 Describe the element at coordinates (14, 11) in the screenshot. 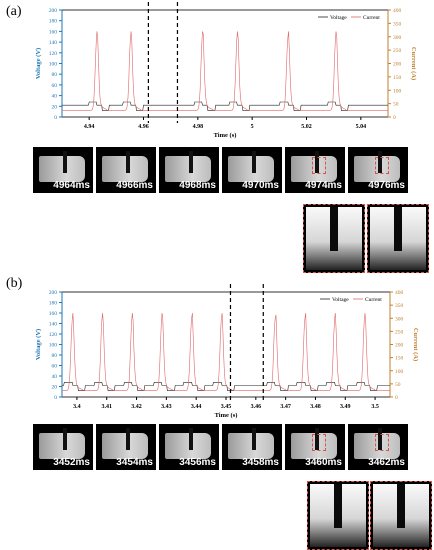

I see `panel-label-a: (a)` at that location.